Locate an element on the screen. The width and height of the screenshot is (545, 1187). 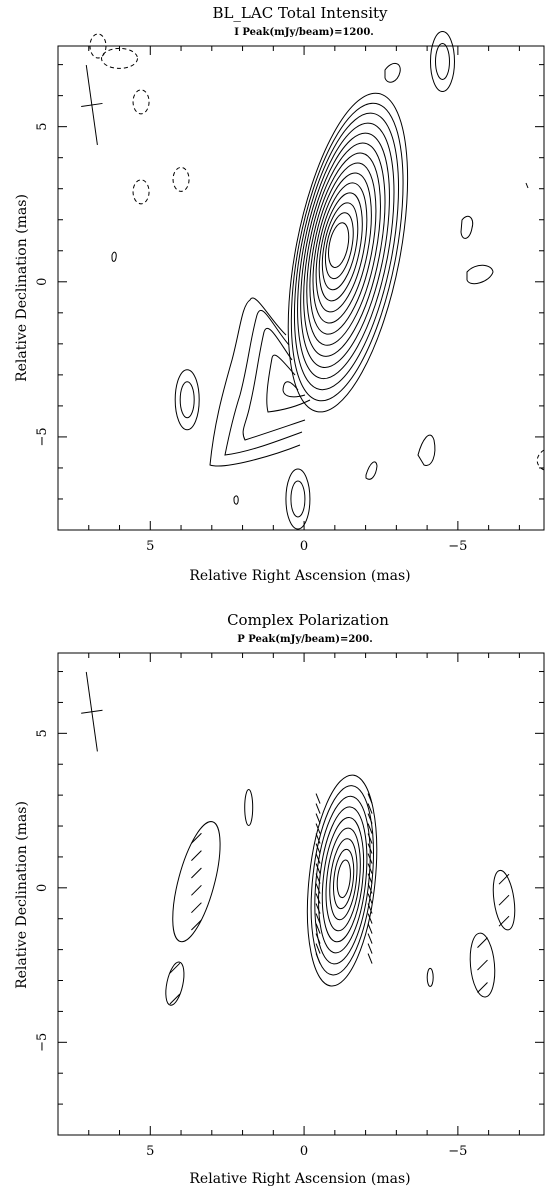
x-axis-label: Relative Right Ascension (mas) is located at coordinates (299, 576).